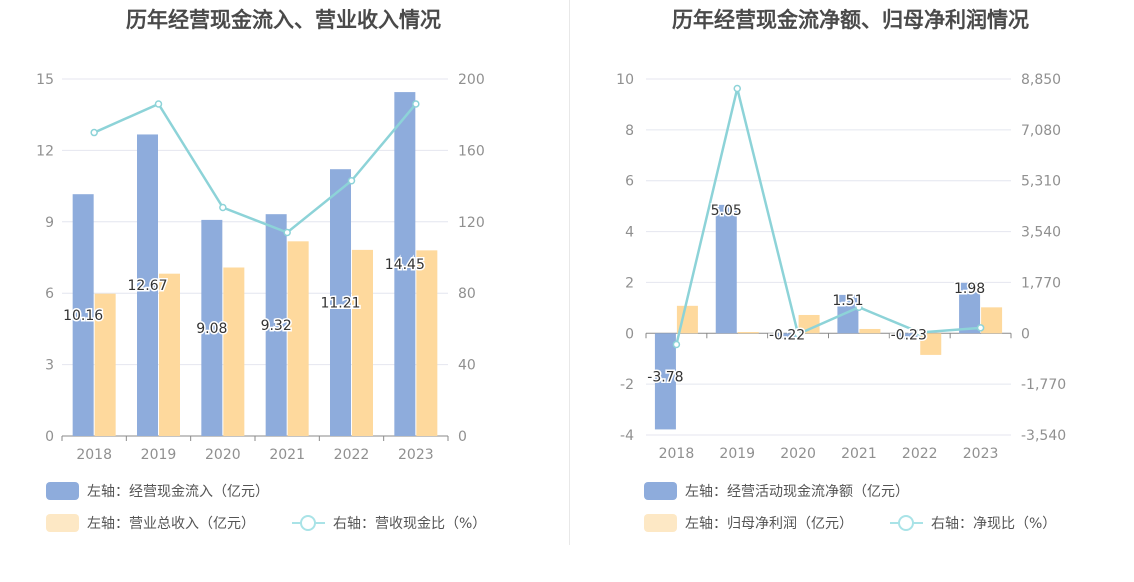 This screenshot has width=1134, height=582. Describe the element at coordinates (171, 524) in the screenshot. I see `legend-label: 左轴：营业总收入（亿元）` at that location.